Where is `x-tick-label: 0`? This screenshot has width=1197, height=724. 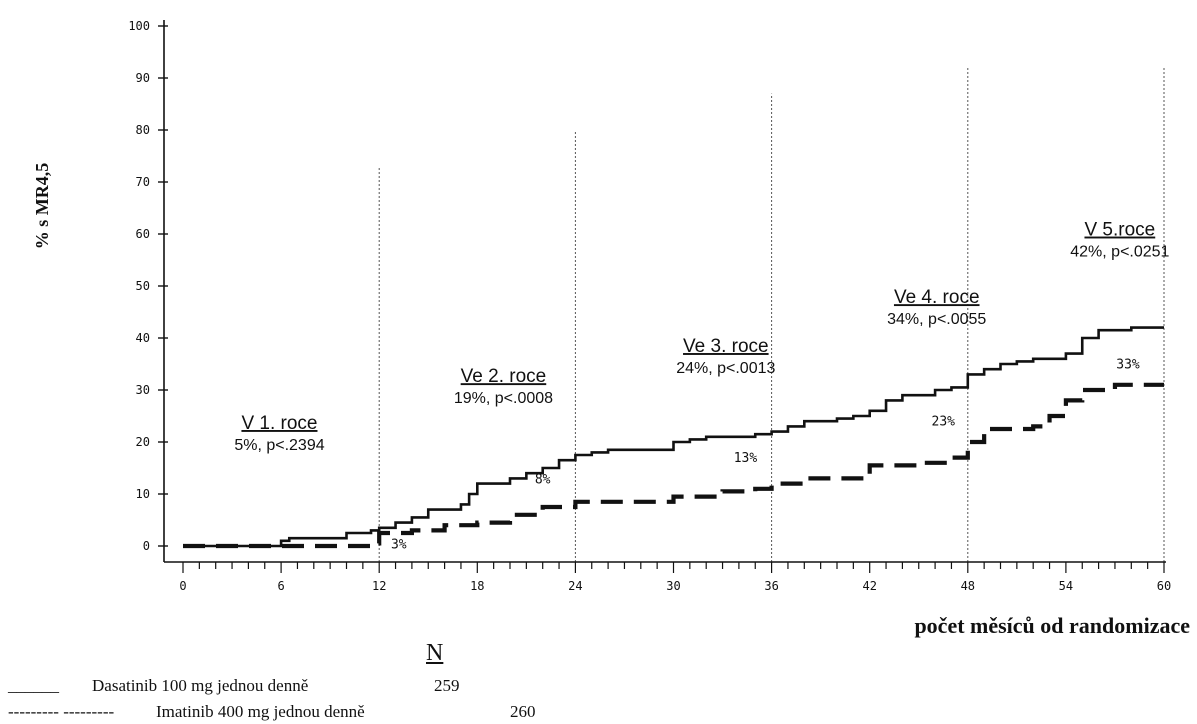
x-tick-label: 0 is located at coordinates (182, 586).